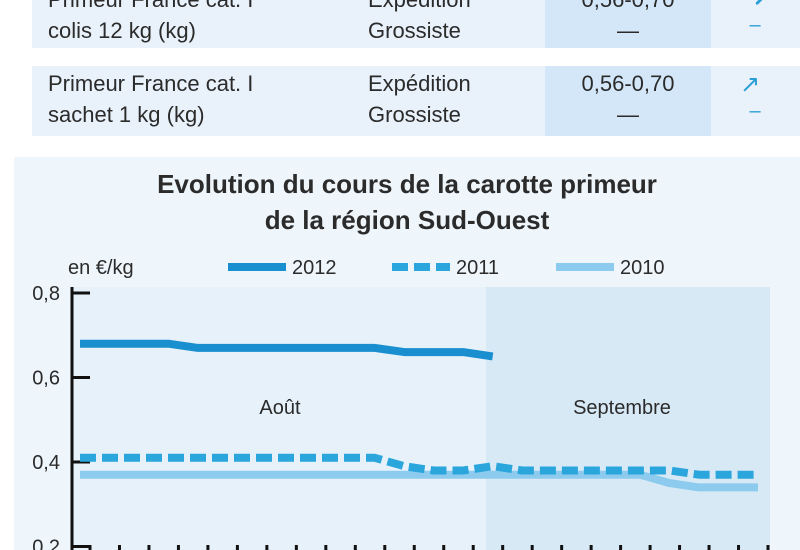 The image size is (800, 550). I want to click on series-line-2010, so click(419, 481).